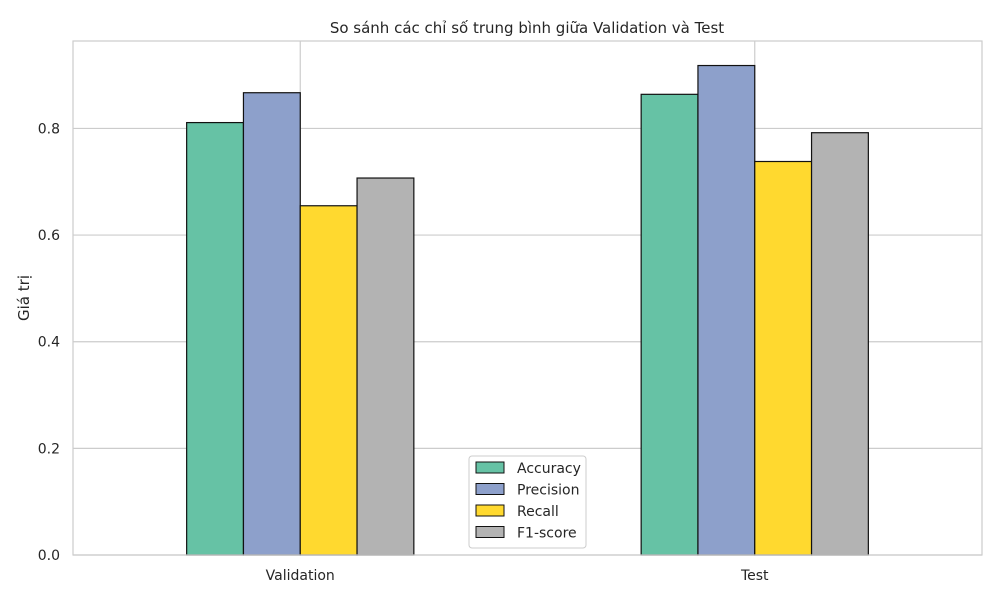 Image resolution: width=1000 pixels, height=600 pixels. What do you see at coordinates (839, 344) in the screenshot?
I see `bar-f1-score-test` at bounding box center [839, 344].